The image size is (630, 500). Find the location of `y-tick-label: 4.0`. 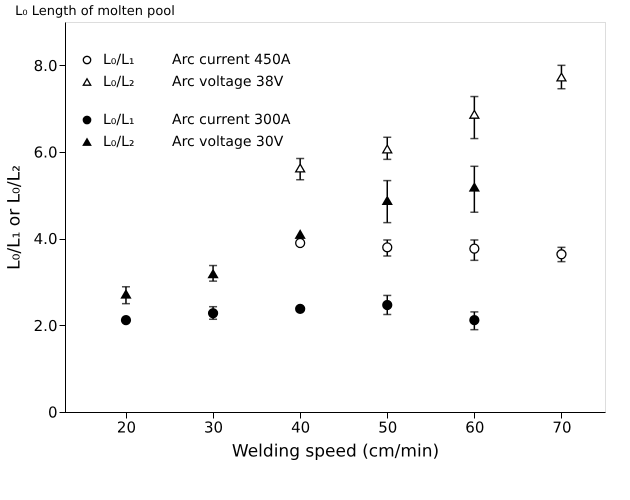

y-tick-label: 4.0 is located at coordinates (46, 239).